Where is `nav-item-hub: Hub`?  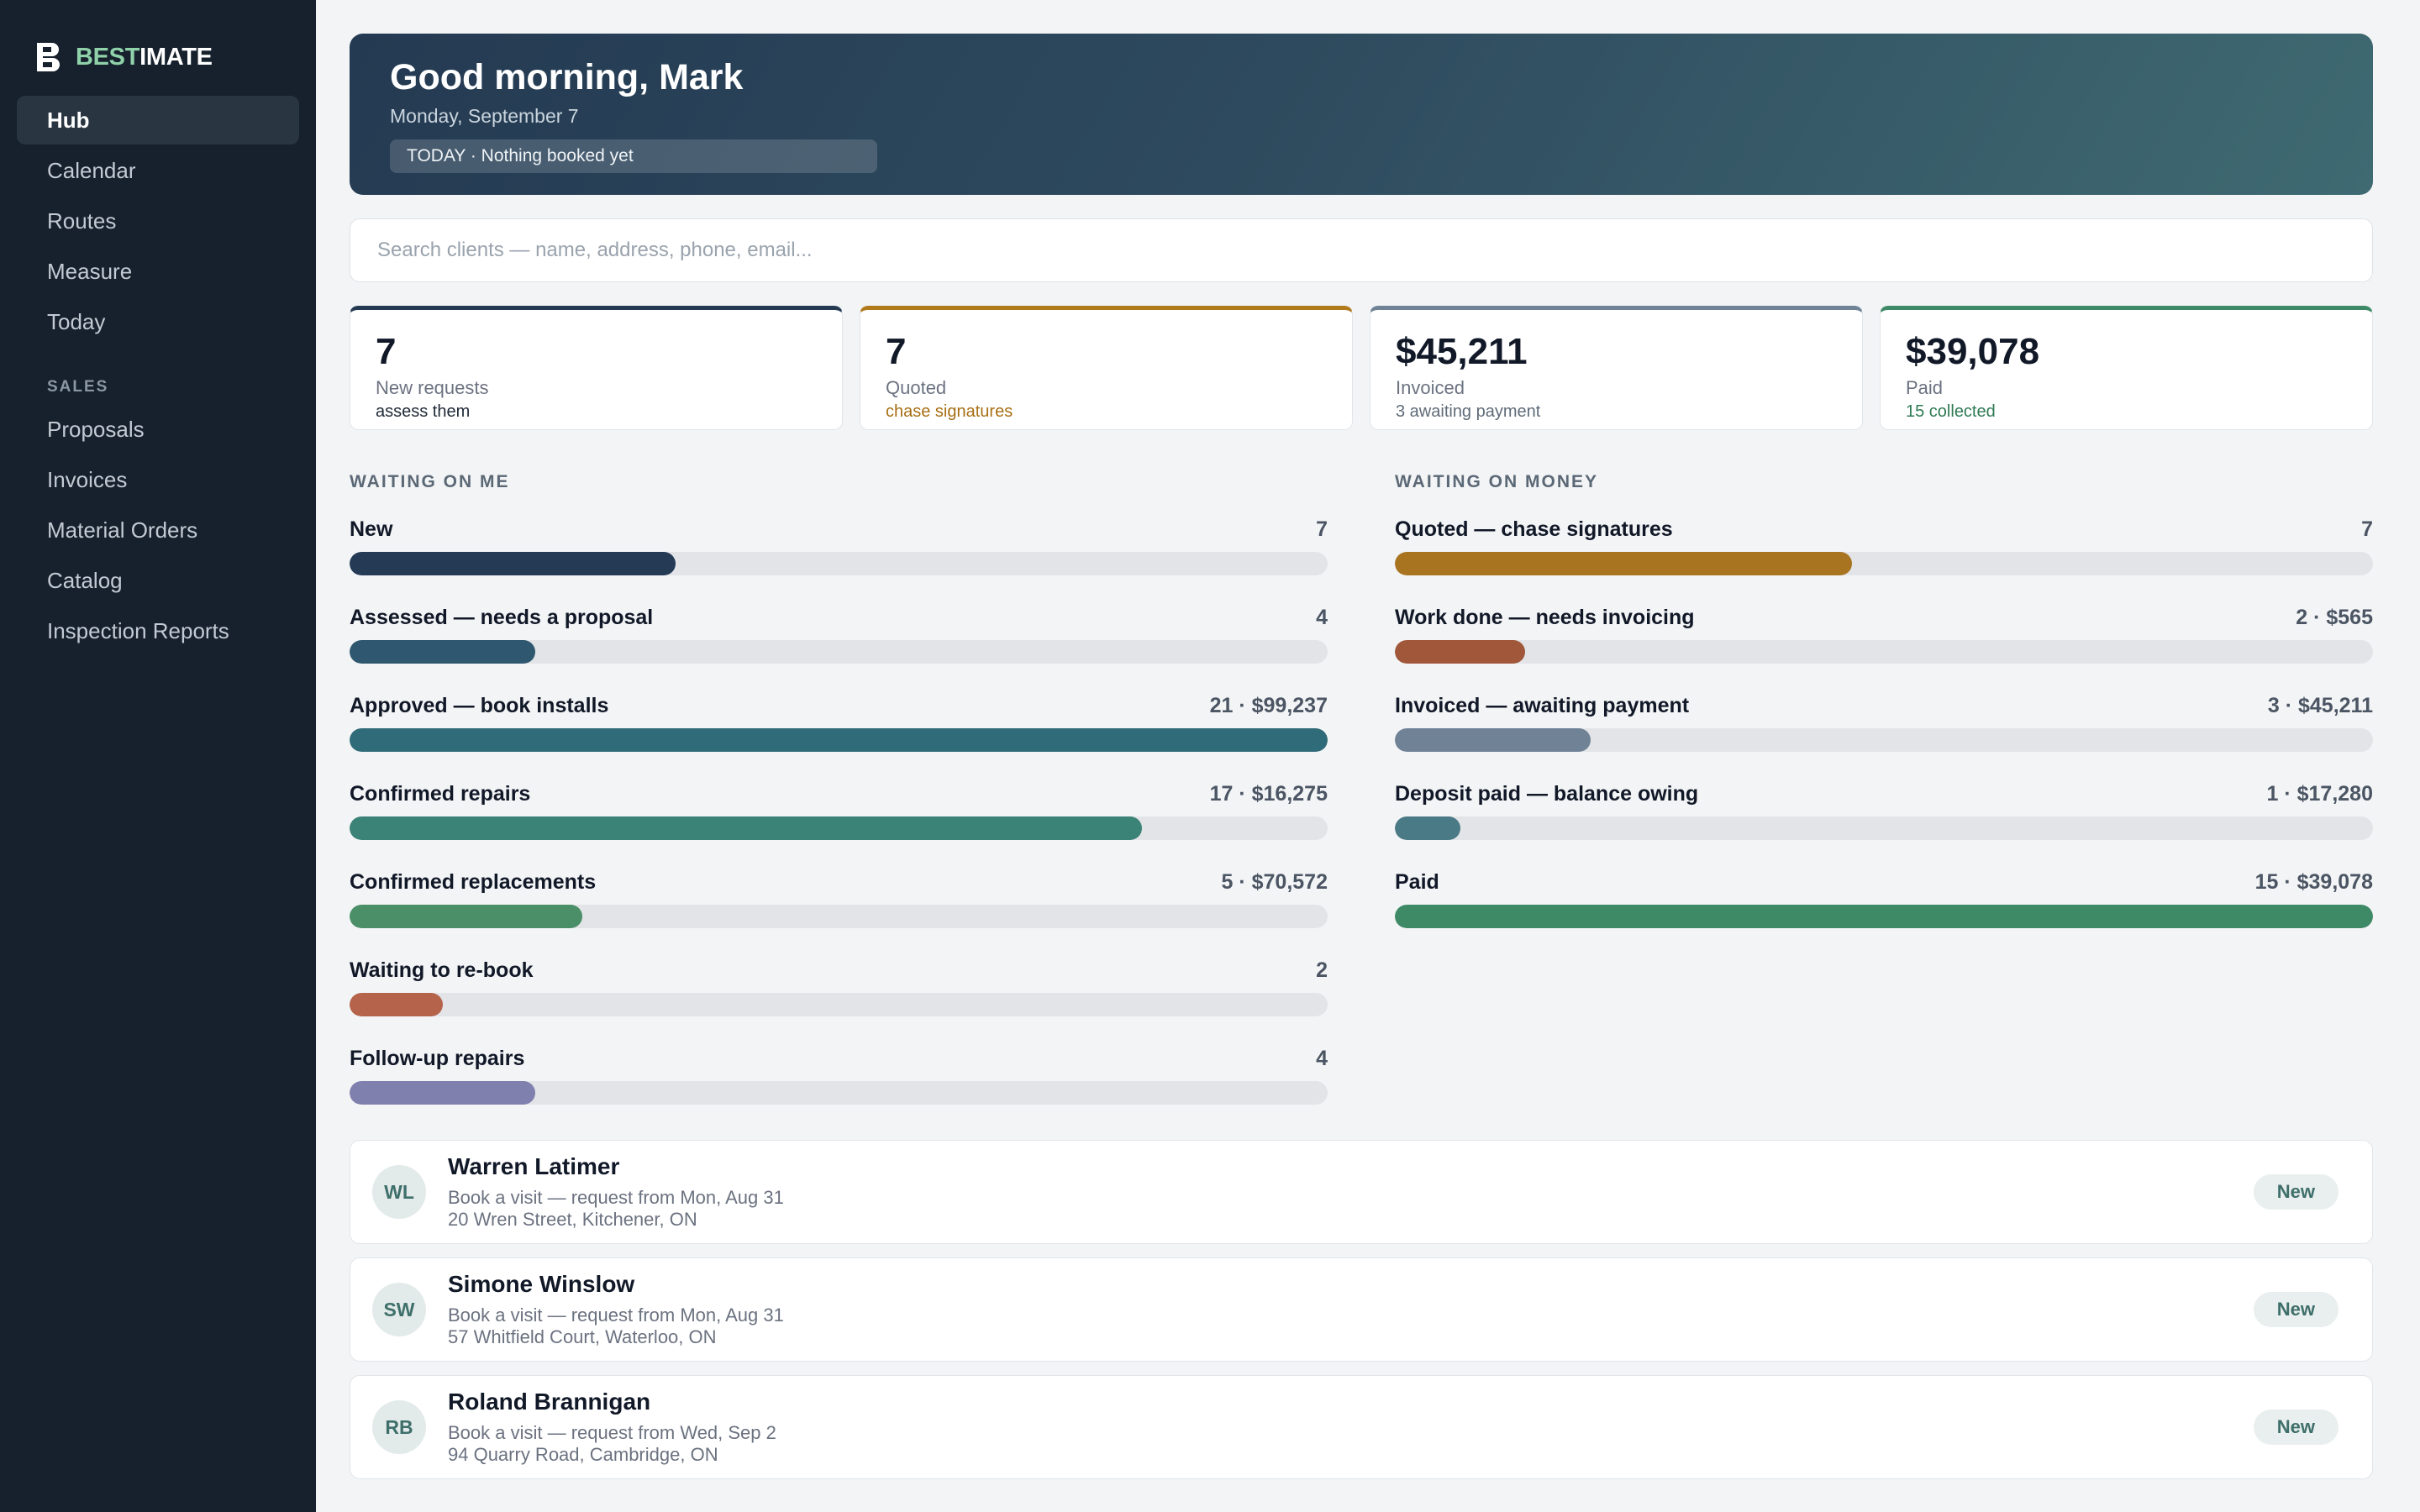
nav-item-hub: Hub is located at coordinates (158, 120).